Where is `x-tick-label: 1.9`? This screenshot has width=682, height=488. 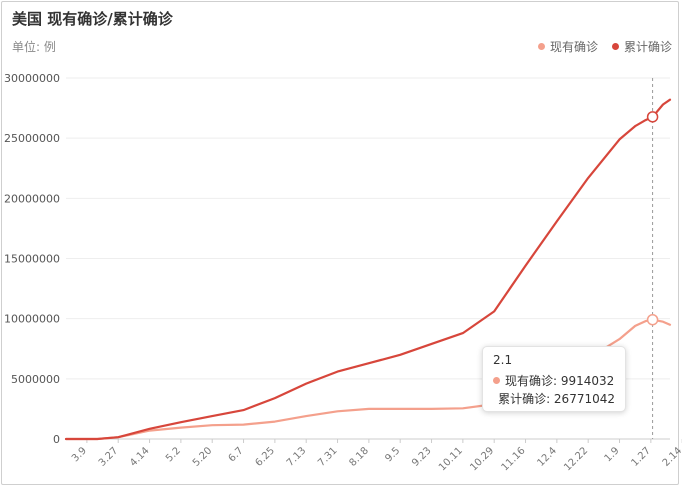
x-tick-label: 1.9 is located at coordinates (612, 454).